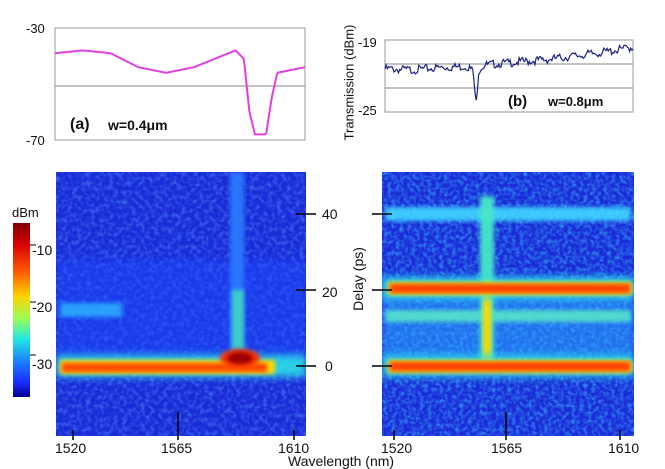 The image size is (665, 469). Describe the element at coordinates (358, 279) in the screenshot. I see `delay-axis-label: Delay (ps)` at that location.